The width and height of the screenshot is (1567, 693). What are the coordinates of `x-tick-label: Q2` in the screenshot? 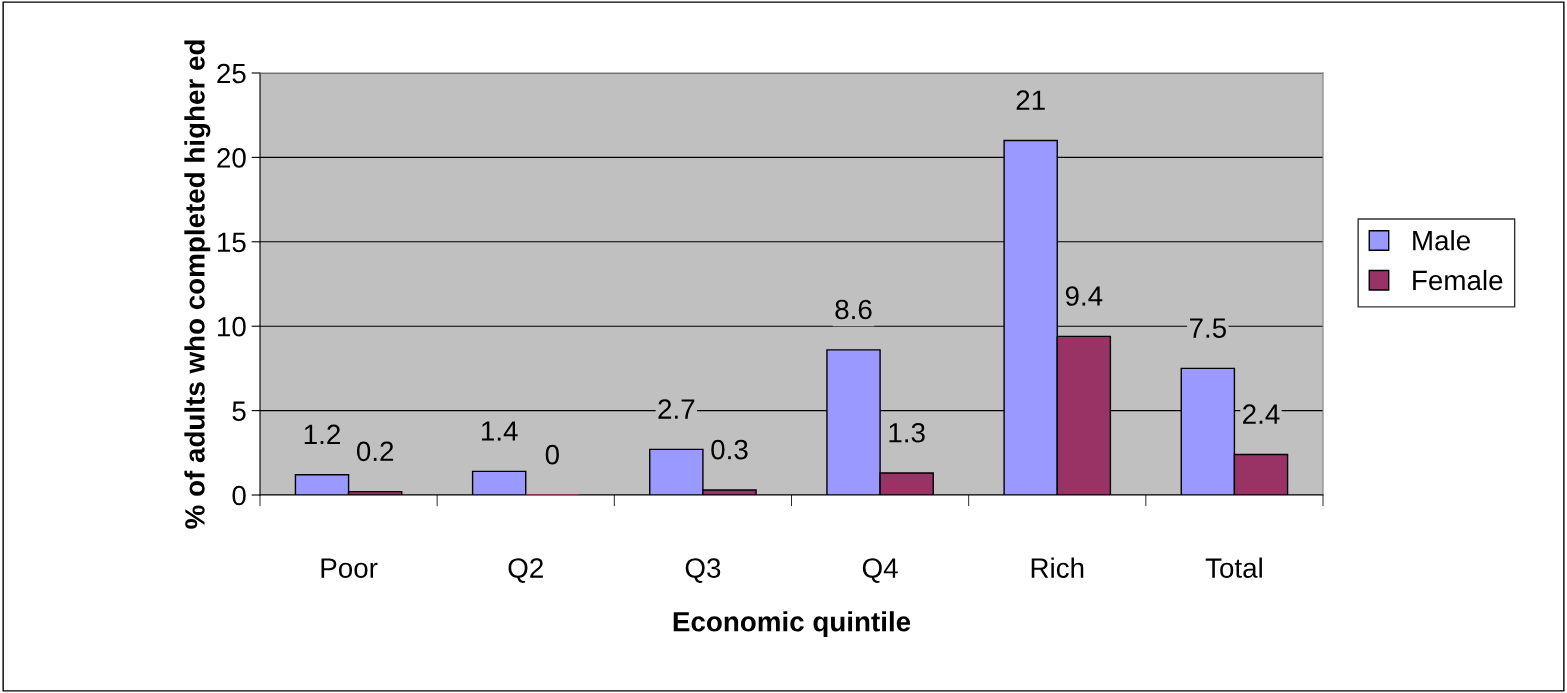 It's located at (525, 570).